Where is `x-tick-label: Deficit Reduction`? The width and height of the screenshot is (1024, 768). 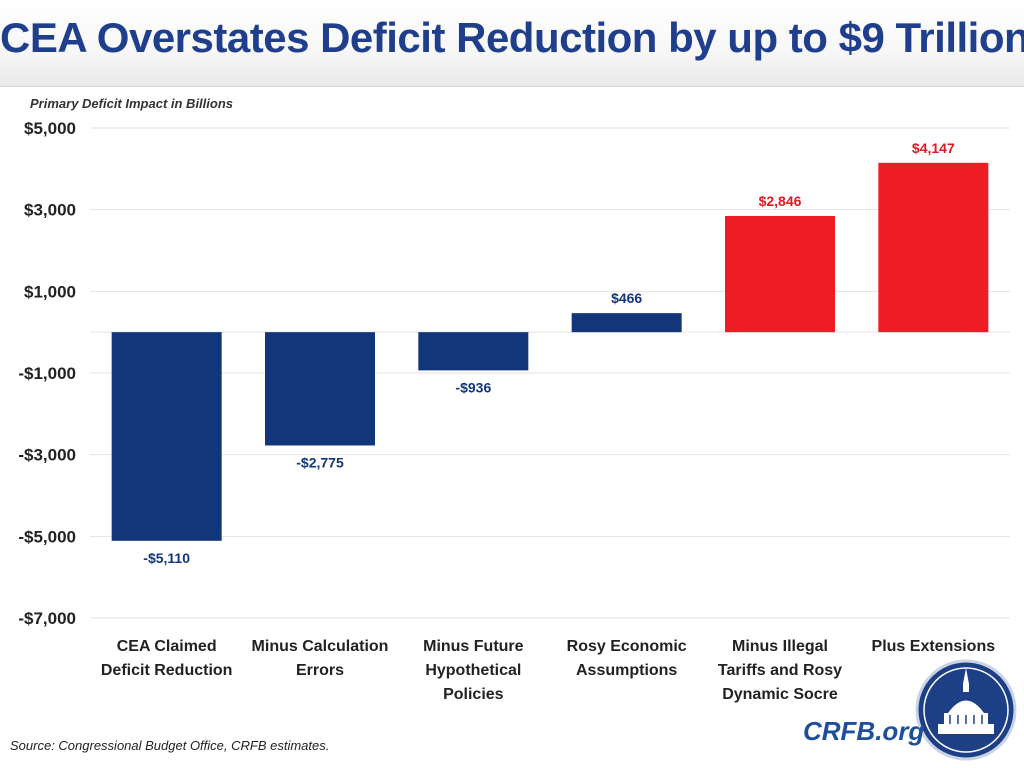
x-tick-label: Deficit Reduction is located at coordinates (167, 670).